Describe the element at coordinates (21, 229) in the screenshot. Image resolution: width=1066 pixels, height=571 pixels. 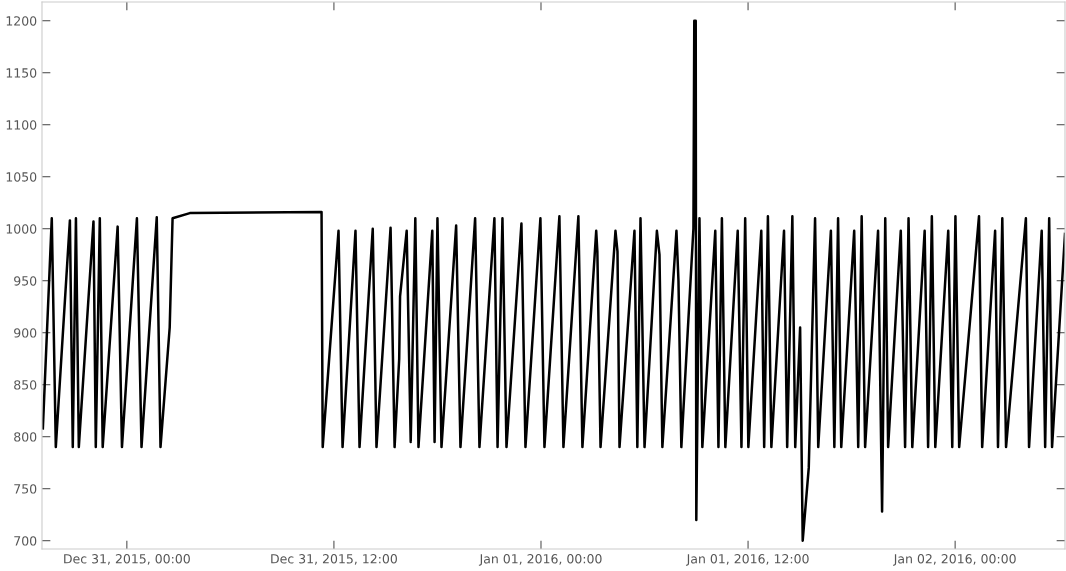
I see `y-tick-label: 1000` at that location.